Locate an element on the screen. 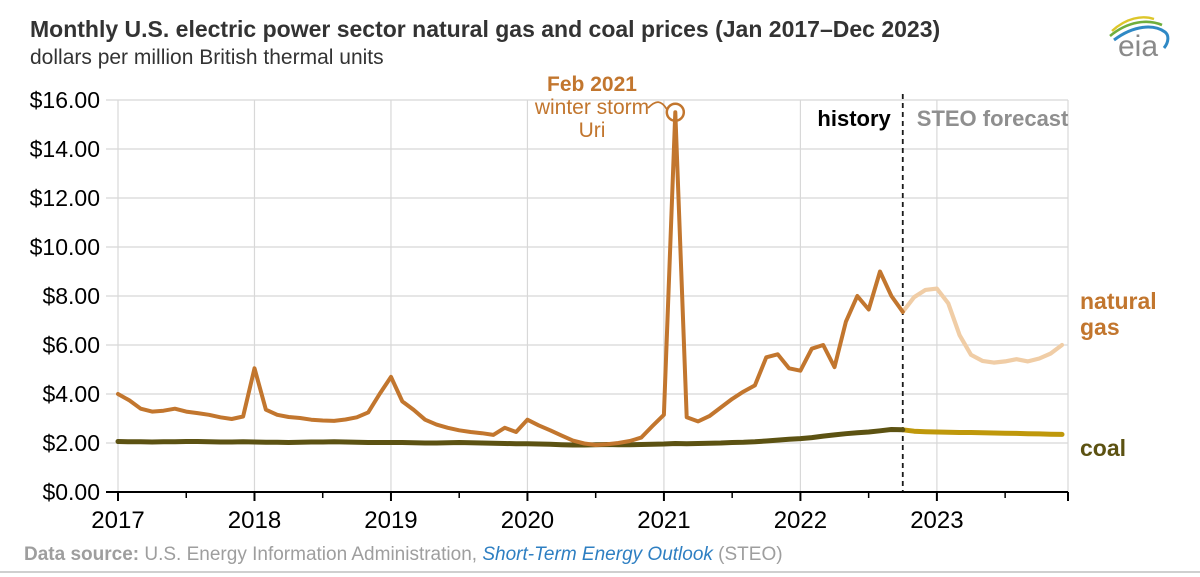  eia-logo-blue-swoosh is located at coordinates (1141, 37).